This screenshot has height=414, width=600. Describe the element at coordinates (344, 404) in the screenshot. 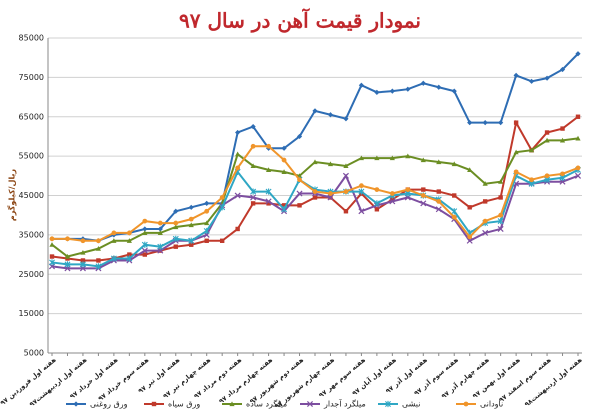

I see `legend-label: میلگرد آجدار` at that location.